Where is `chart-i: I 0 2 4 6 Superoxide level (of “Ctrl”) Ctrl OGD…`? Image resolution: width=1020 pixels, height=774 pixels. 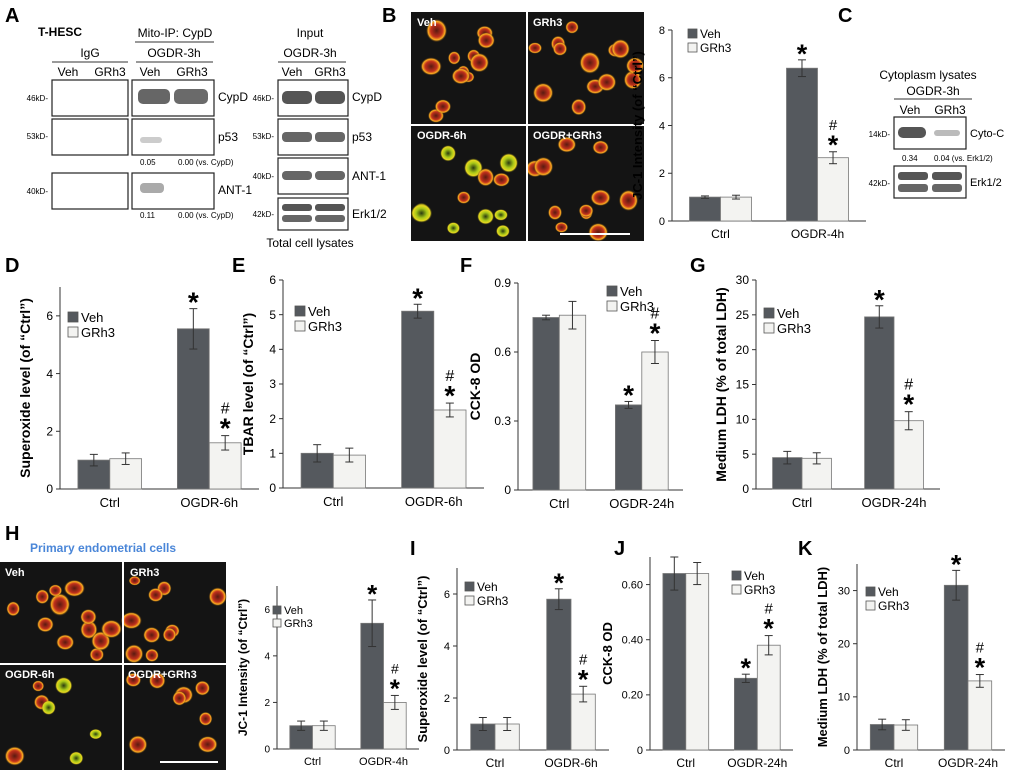 chart-i: I 0 2 4 6 Superoxide level (of “Ctrl”) Ctrl OGD… is located at coordinates (509, 654).